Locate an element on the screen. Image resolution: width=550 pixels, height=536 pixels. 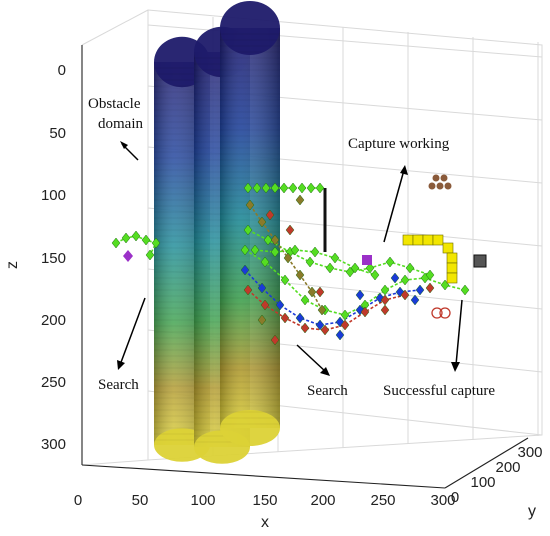
capture-ring-marker is located at coordinates (445, 313).